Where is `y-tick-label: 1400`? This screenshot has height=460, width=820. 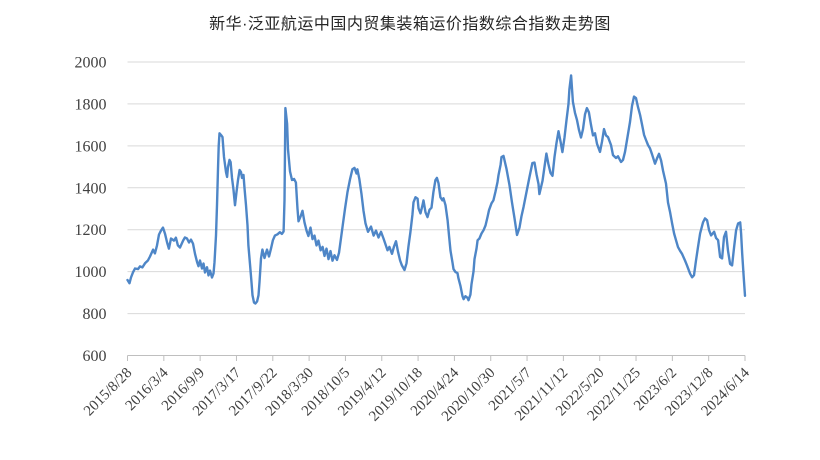 y-tick-label: 1400 is located at coordinates (91, 188).